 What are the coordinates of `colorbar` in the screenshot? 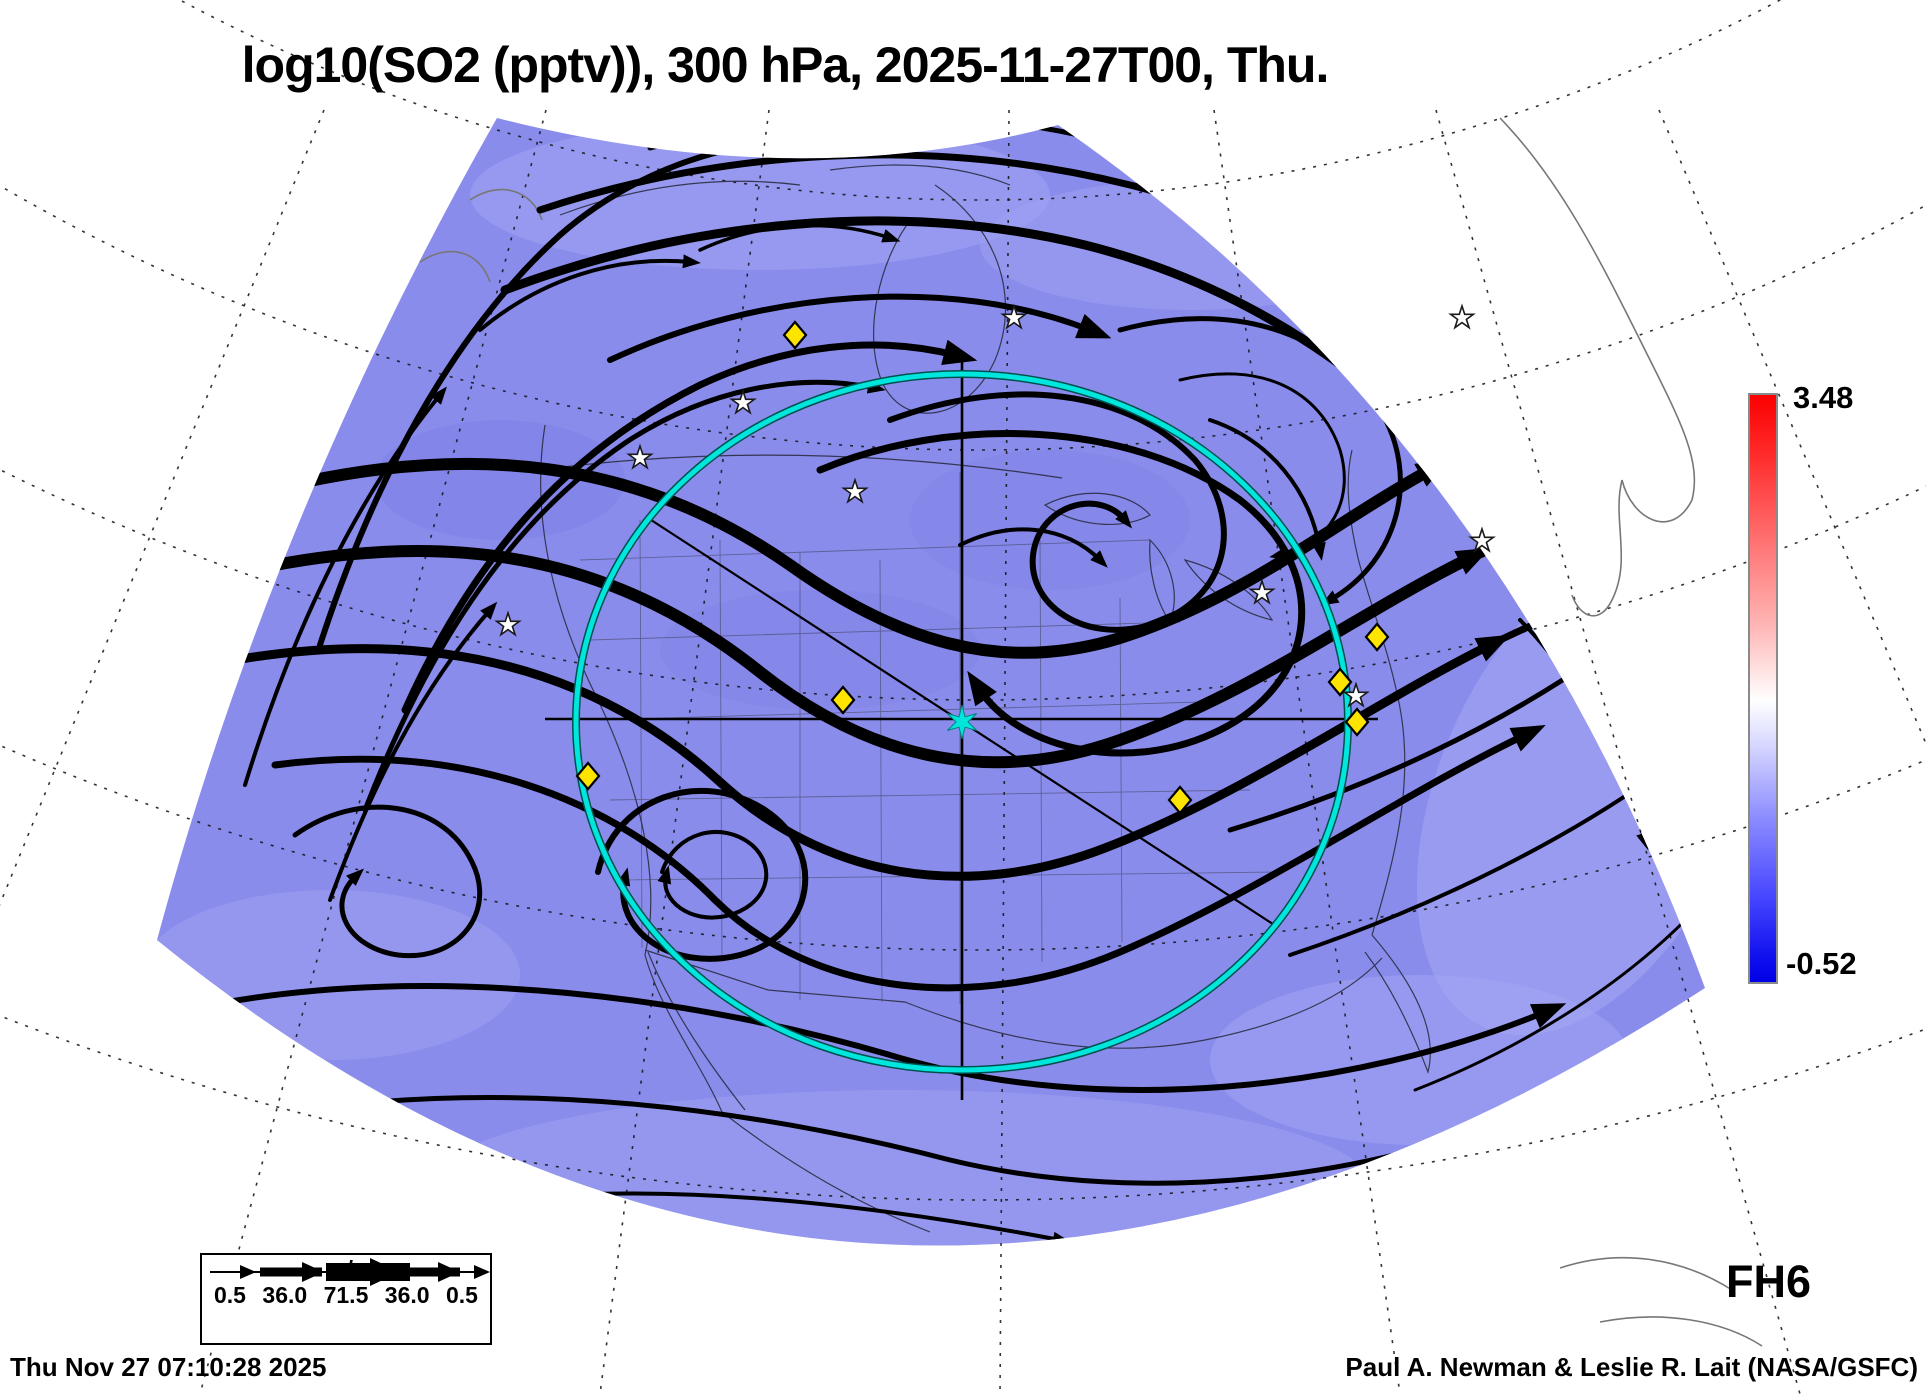 It's located at (1763, 688).